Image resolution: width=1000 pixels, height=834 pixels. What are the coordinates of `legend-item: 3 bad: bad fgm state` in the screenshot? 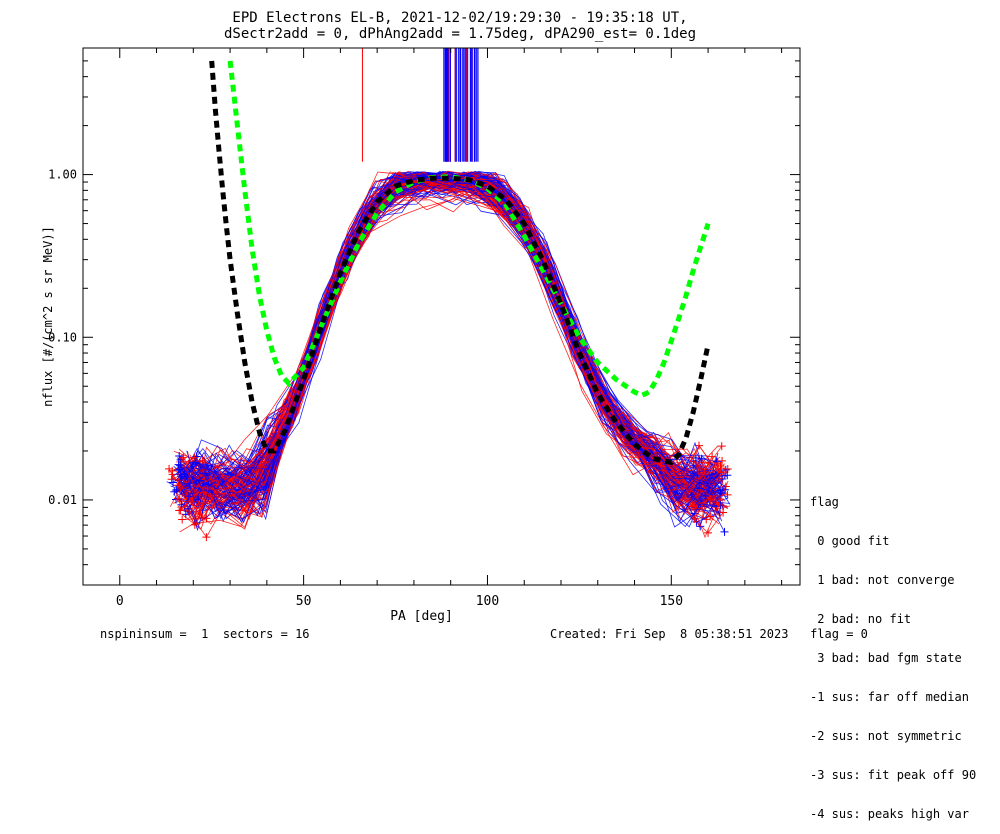 It's located at (886, 658).